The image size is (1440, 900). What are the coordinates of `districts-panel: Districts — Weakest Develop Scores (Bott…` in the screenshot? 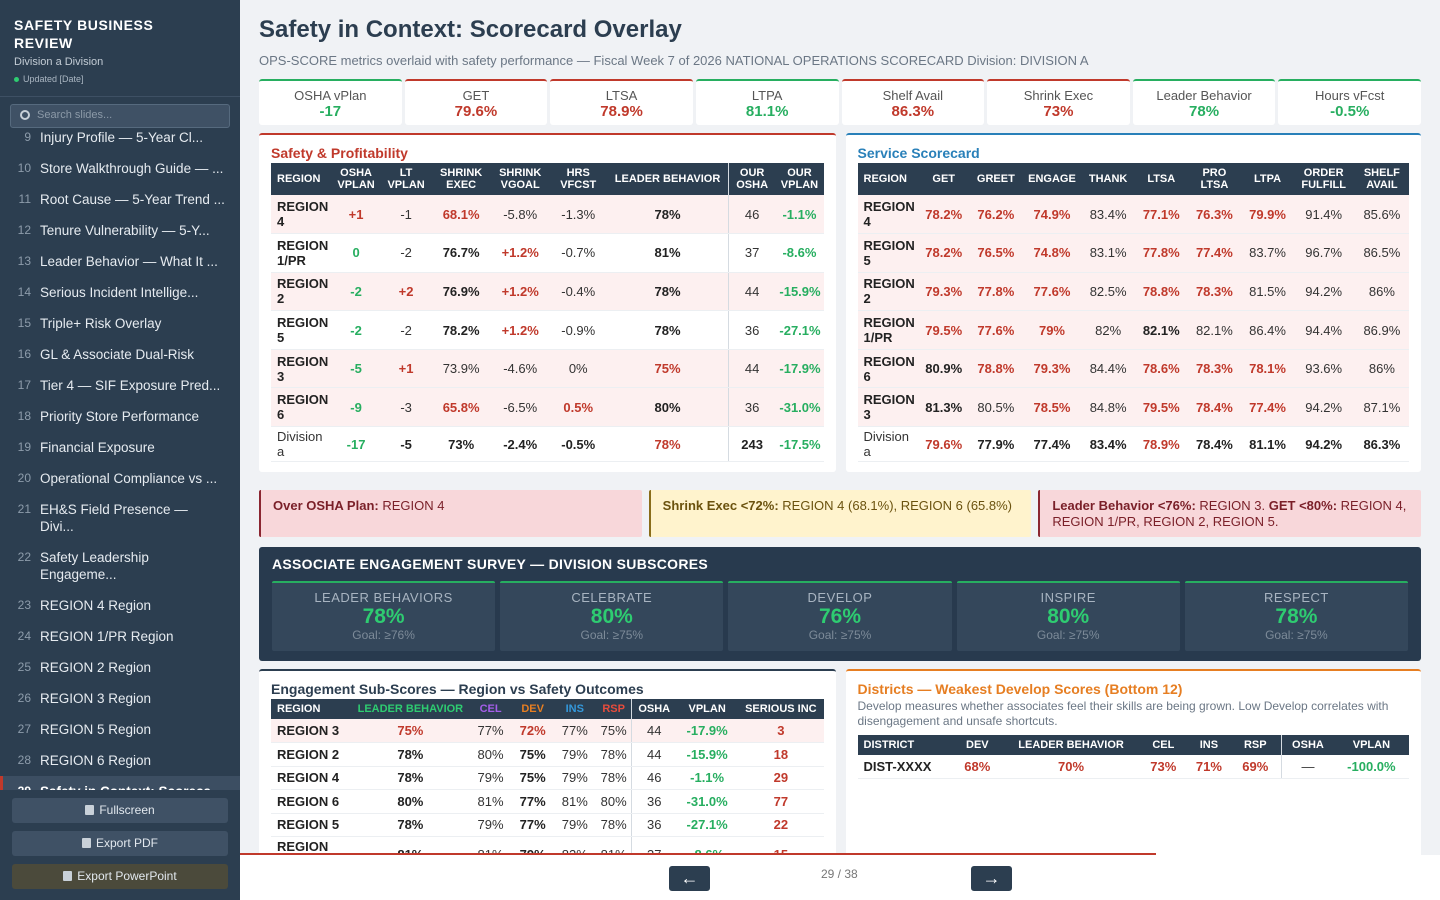 It's located at (1133, 762).